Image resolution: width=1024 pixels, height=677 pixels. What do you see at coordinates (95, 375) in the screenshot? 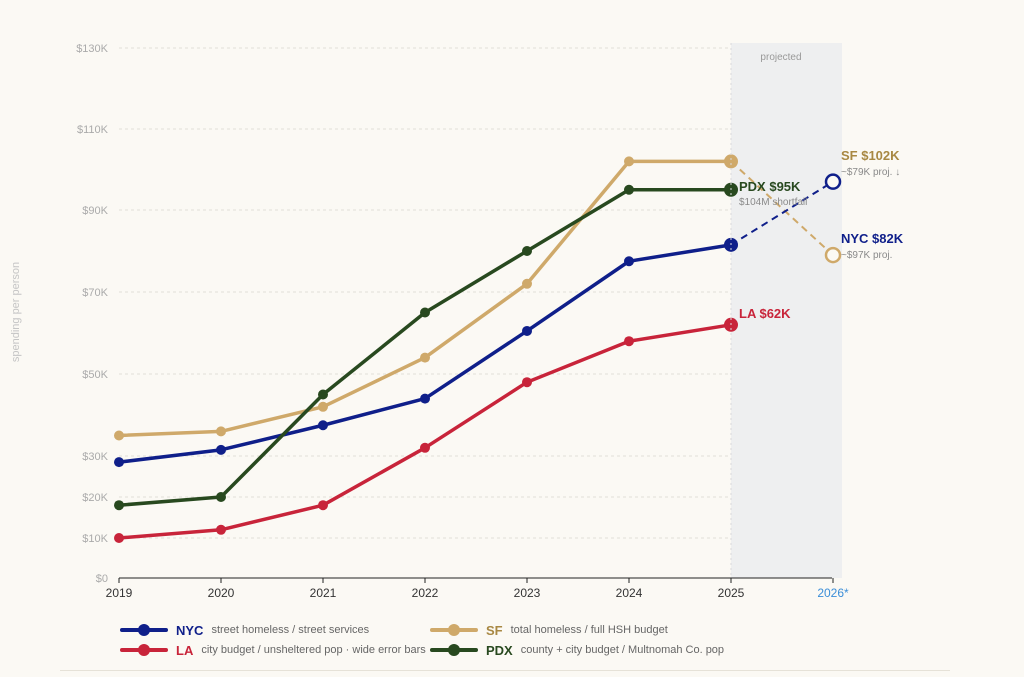
I see `y-tick-label: $50K` at bounding box center [95, 375].